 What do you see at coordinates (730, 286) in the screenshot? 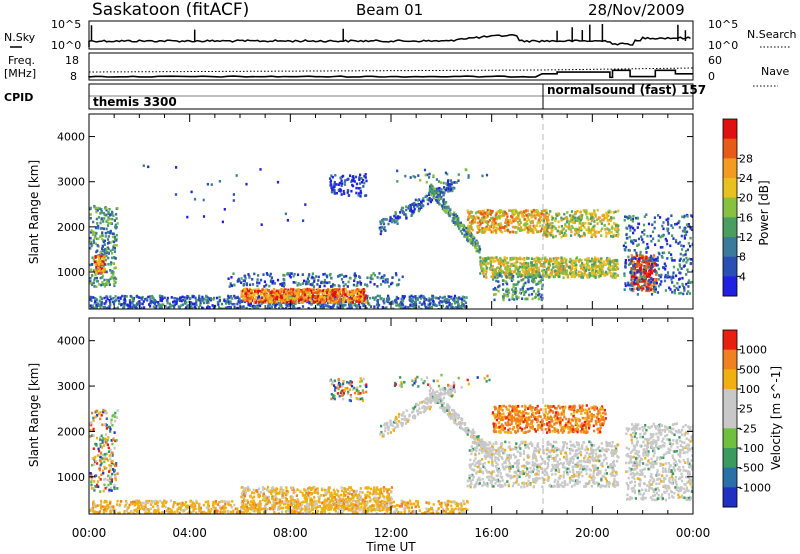
I see `power-colorbar-segment` at bounding box center [730, 286].